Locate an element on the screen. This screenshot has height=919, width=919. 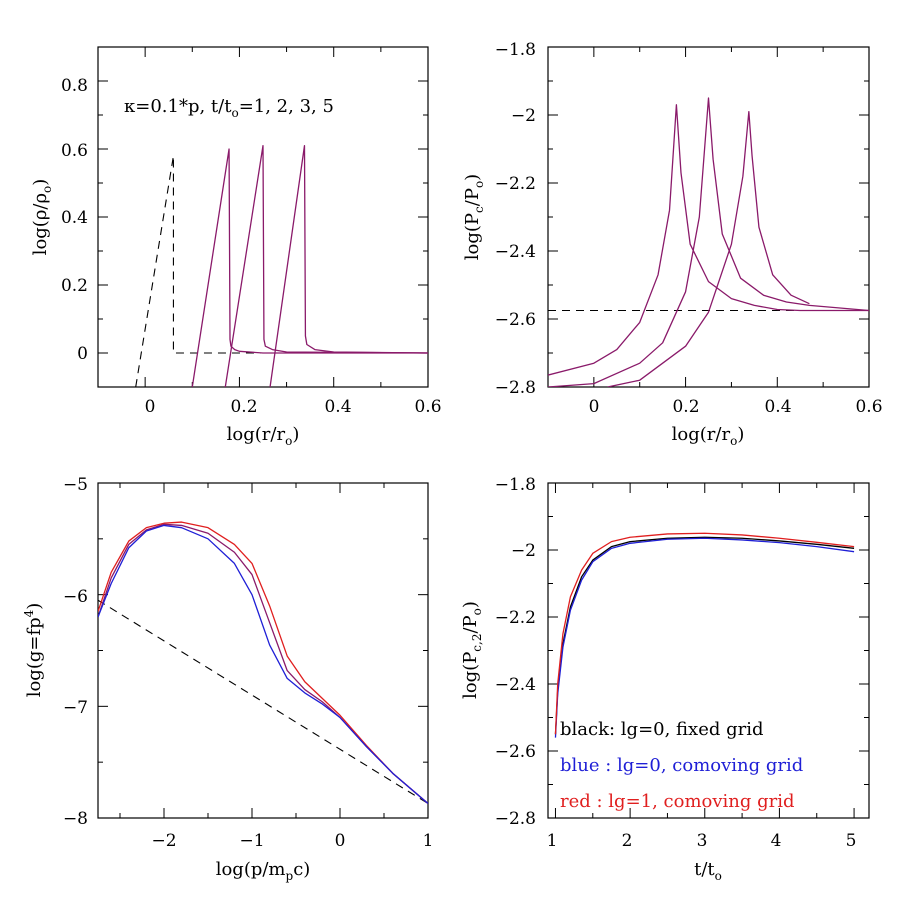
y-tick-label: −6 is located at coordinates (75, 597).